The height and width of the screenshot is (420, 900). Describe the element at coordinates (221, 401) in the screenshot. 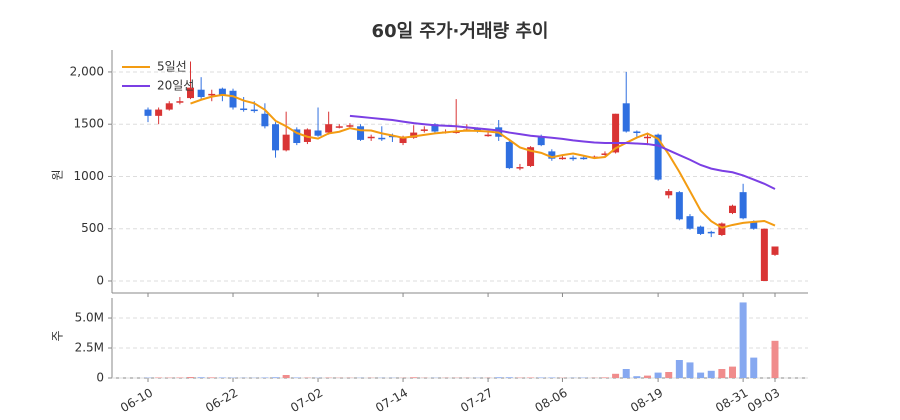

I see `x-tick-label: 06-22` at that location.